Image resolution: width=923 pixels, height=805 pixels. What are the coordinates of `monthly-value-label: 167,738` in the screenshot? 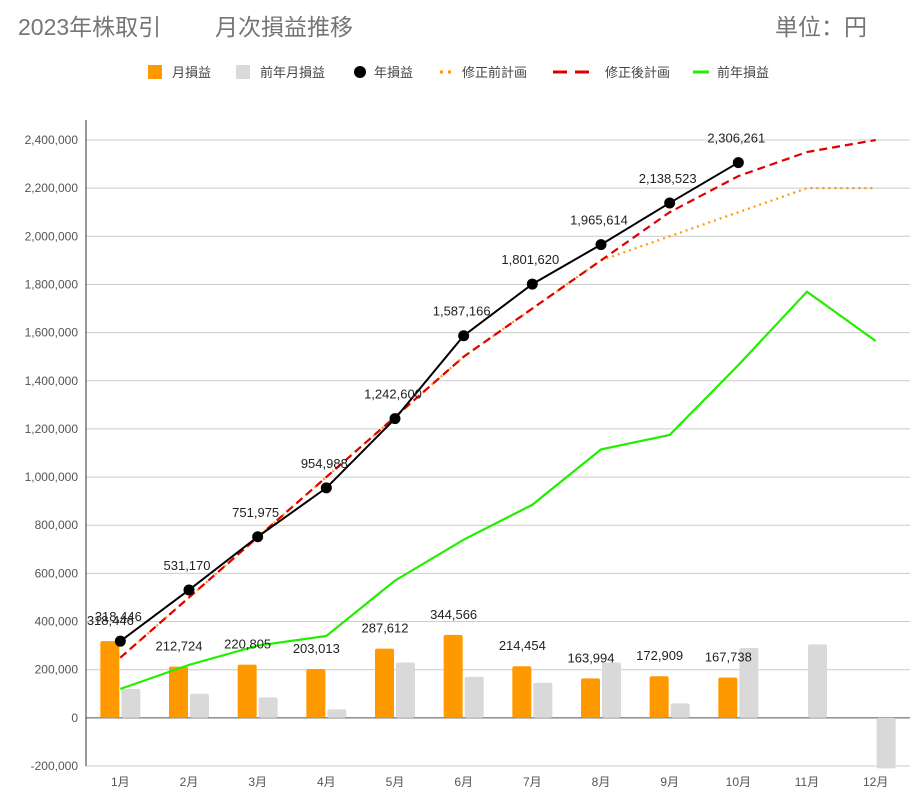 It's located at (728, 656).